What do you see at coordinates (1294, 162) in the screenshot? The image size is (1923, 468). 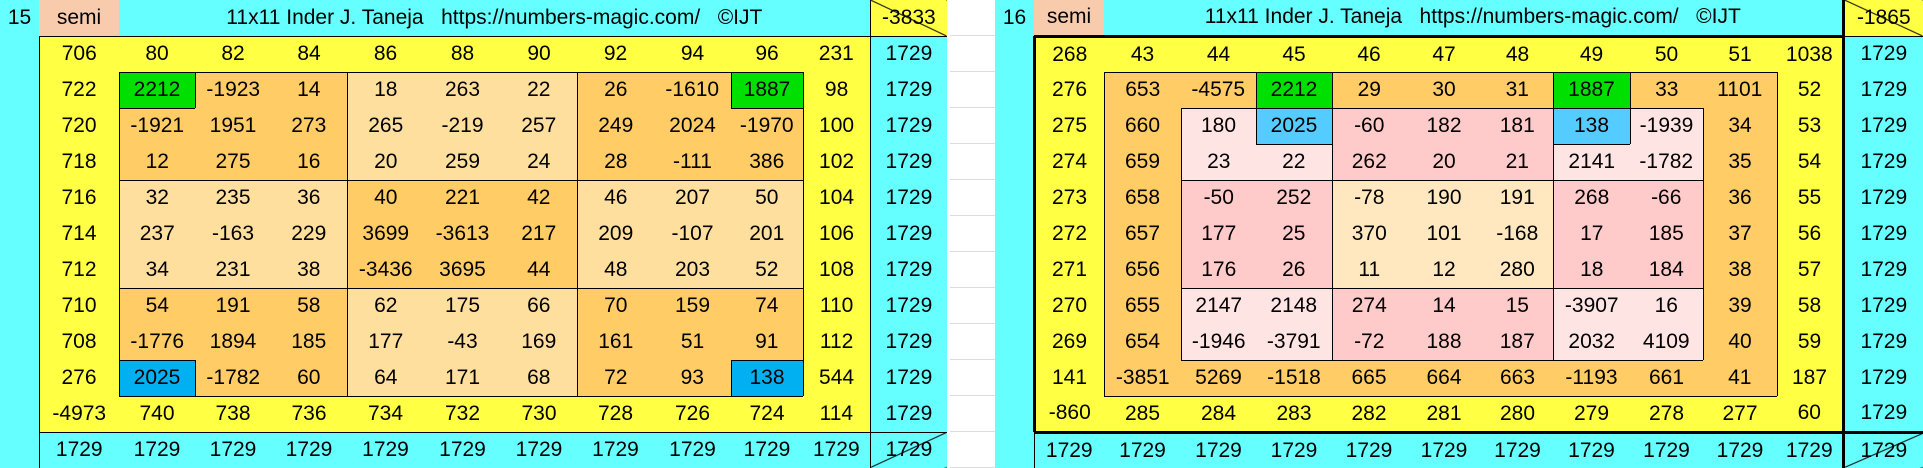 I see `number-cell: 22` at bounding box center [1294, 162].